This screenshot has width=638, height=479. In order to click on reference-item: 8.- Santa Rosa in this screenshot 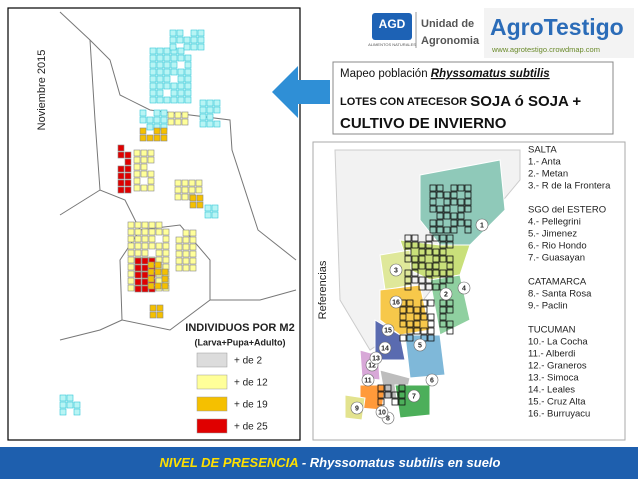, I will do `click(560, 294)`.